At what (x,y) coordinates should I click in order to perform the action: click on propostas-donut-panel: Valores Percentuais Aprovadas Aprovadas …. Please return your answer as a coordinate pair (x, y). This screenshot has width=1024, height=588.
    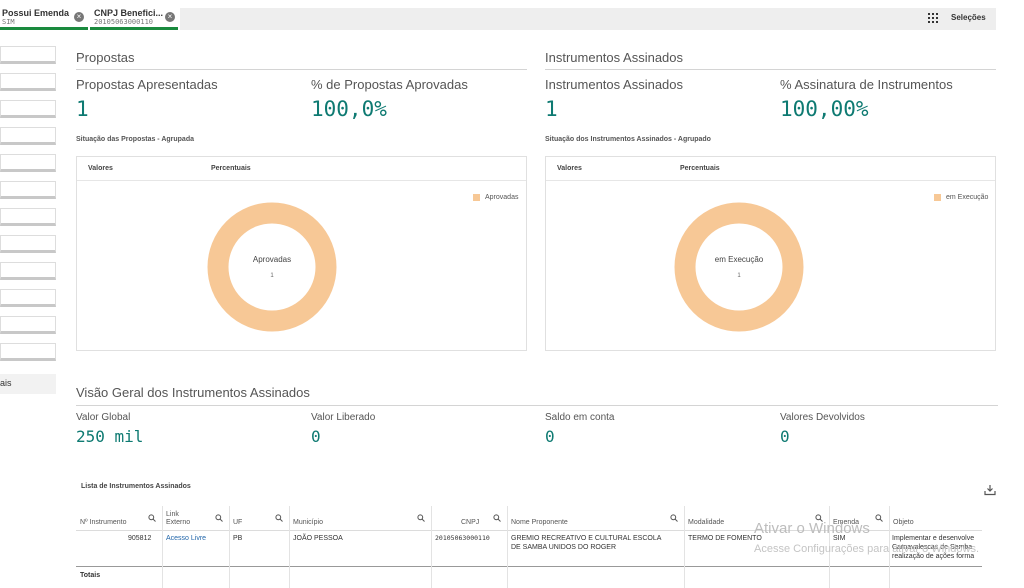
    Looking at the image, I should click on (301, 253).